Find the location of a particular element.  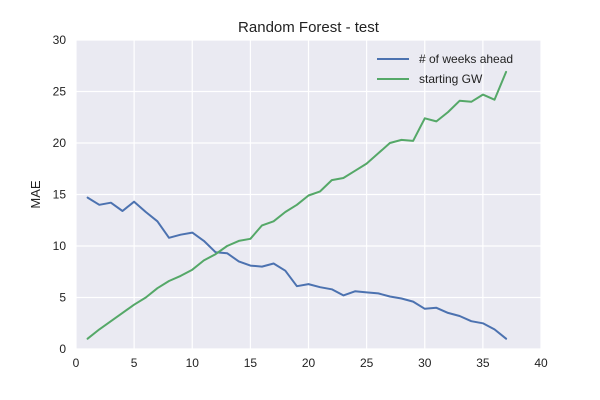

y-tick-label: 20 is located at coordinates (60, 143).